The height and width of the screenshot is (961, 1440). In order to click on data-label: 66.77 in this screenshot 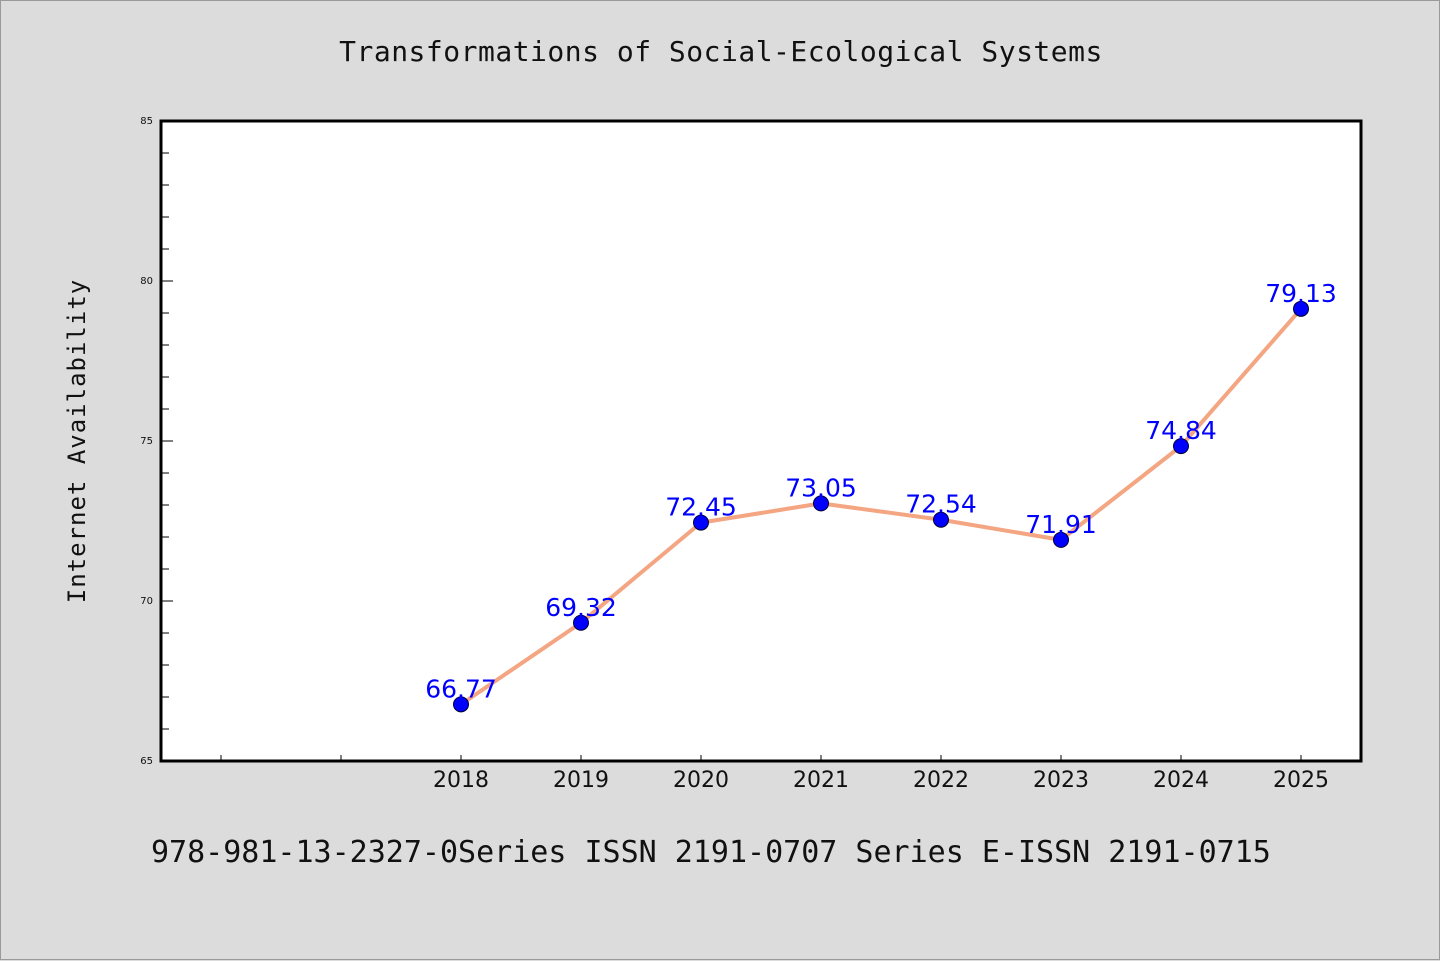, I will do `click(461, 688)`.